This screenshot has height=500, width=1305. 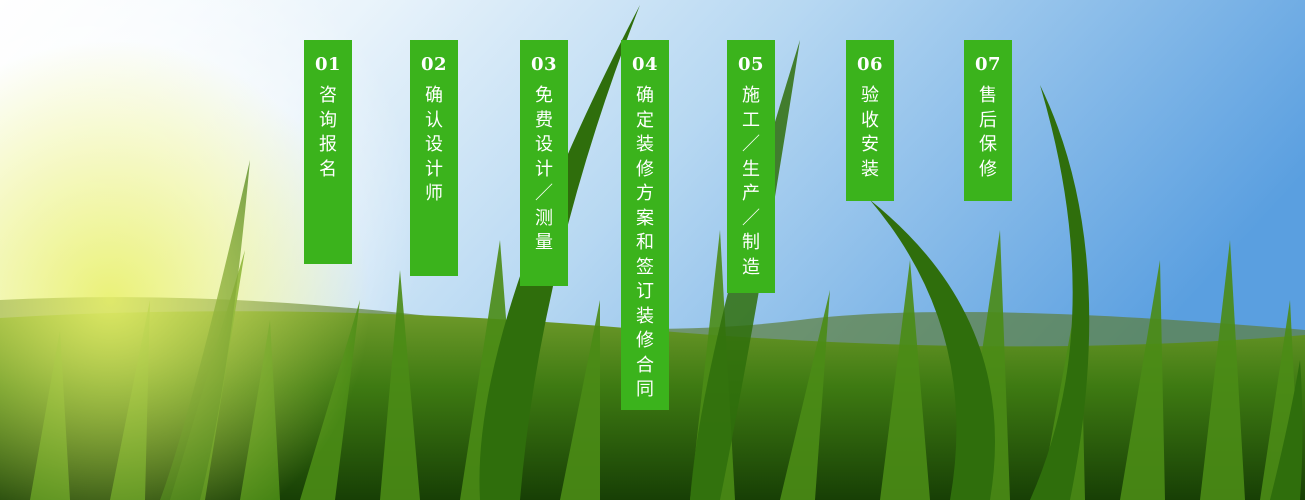 I want to click on process-step-01: 01 咨询报名, so click(x=328, y=152).